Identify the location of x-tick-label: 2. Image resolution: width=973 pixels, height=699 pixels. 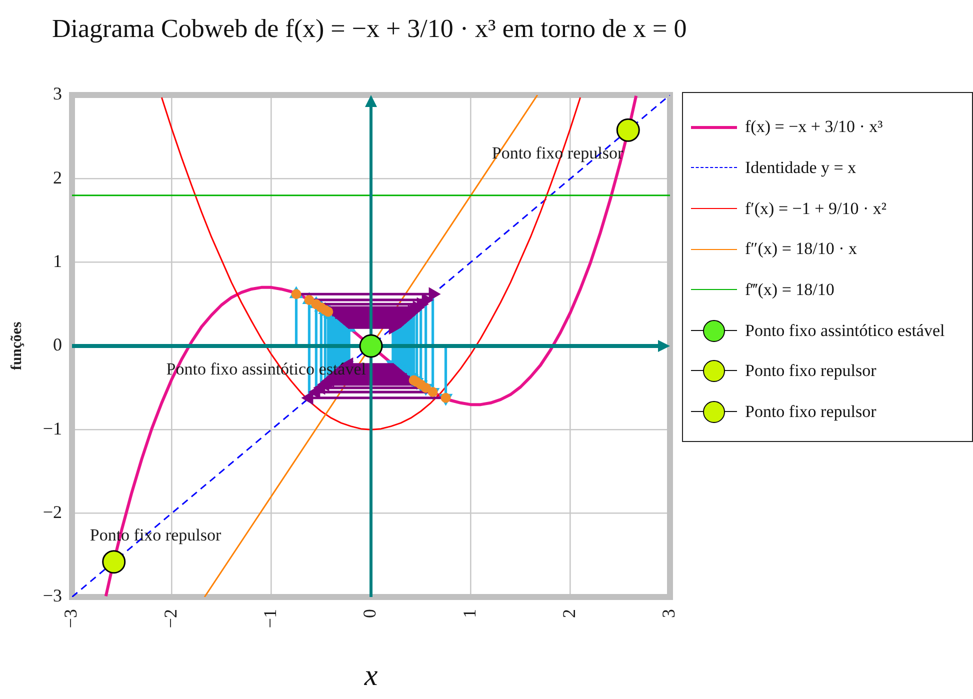
(569, 613).